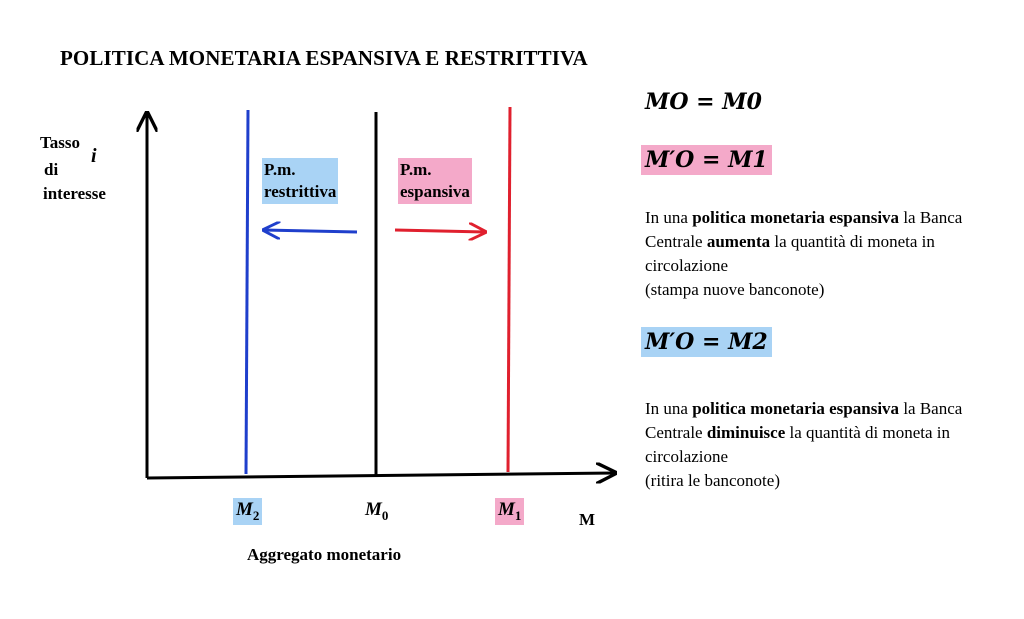  What do you see at coordinates (587, 519) in the screenshot?
I see `x-axis-unit: M` at bounding box center [587, 519].